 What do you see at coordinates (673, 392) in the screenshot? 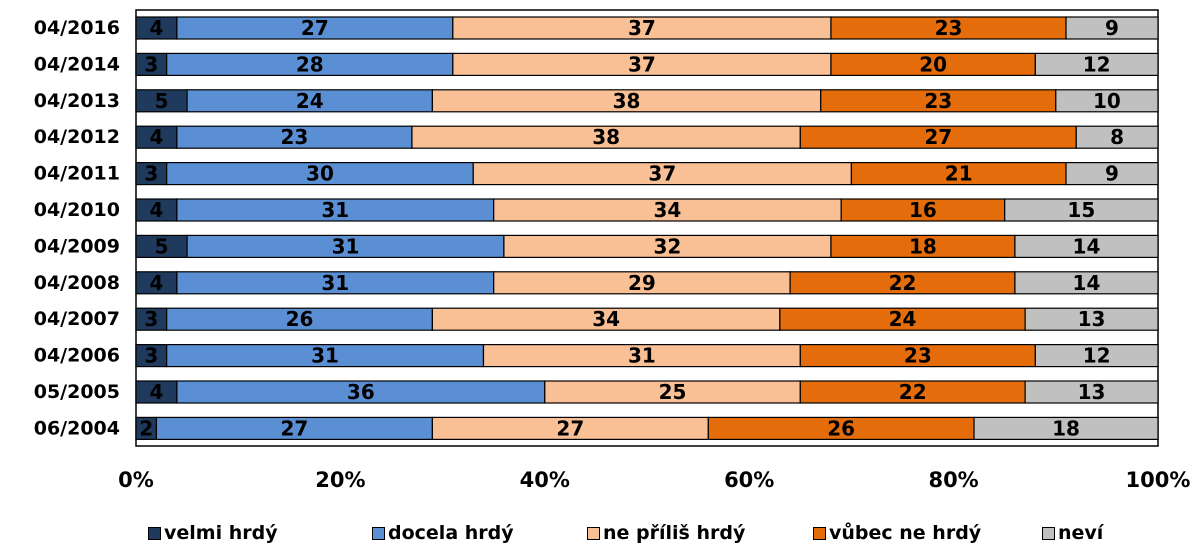
I see `data-label: 25` at bounding box center [673, 392].